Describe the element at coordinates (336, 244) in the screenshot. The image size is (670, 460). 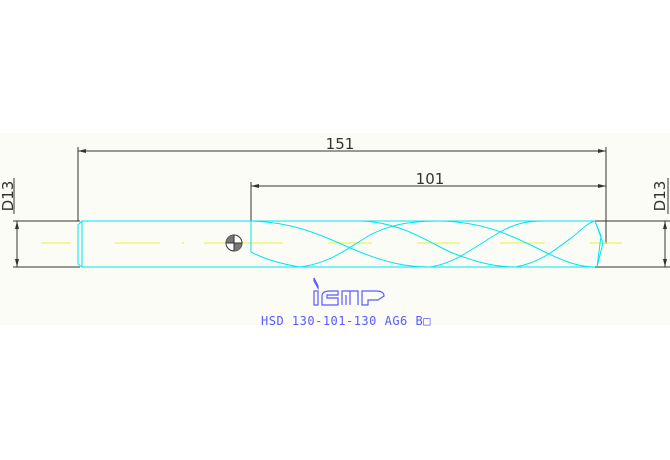
I see `shank` at that location.